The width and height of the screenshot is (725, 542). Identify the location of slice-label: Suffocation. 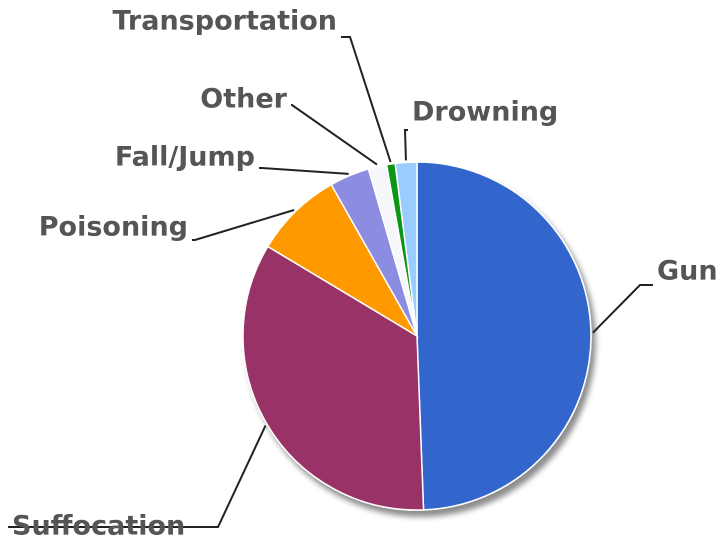
(98, 526).